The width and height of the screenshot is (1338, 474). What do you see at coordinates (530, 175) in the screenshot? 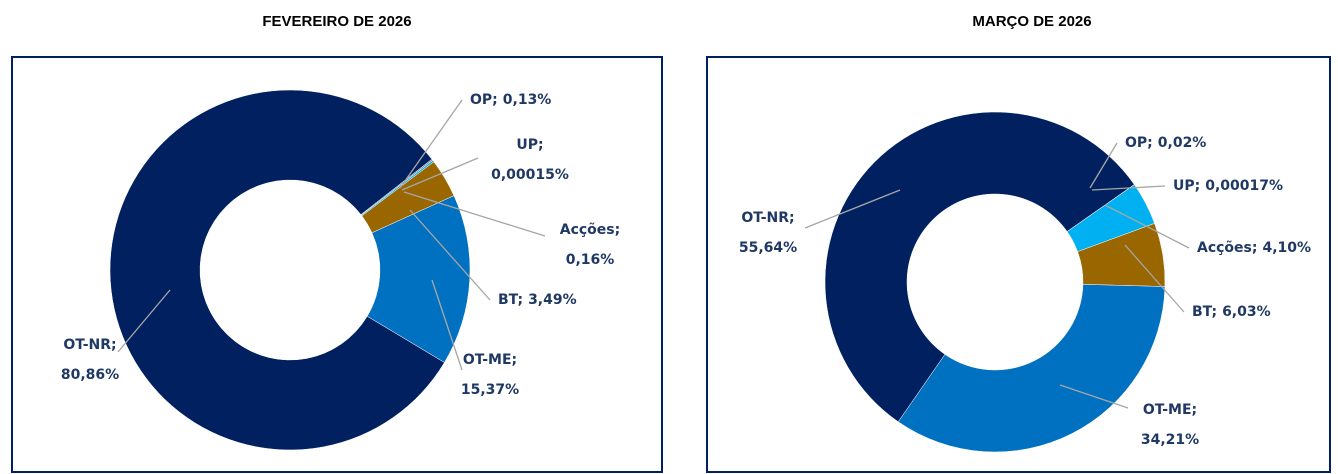
I see `label-value: 0,00015%` at bounding box center [530, 175].